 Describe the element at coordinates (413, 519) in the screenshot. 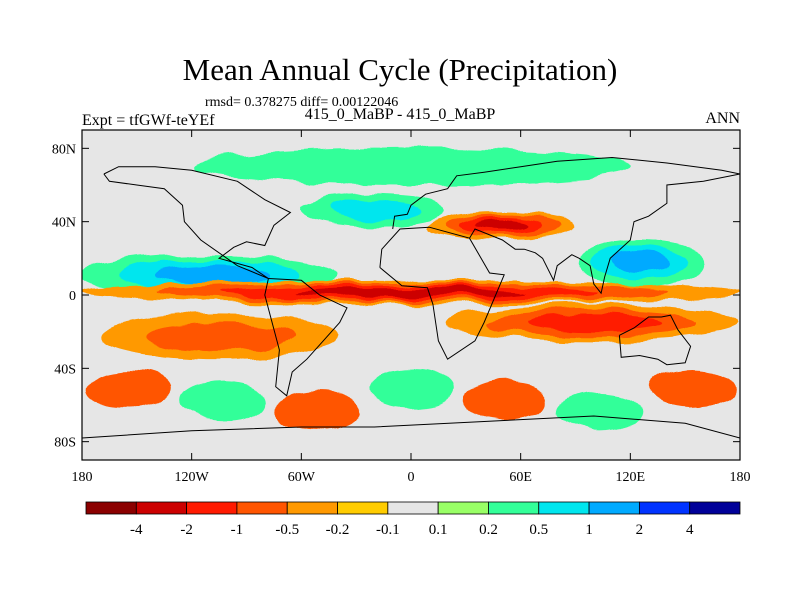

I see `colorbar: -4 -2 -1 -0.5 -0.2 -0.1 0.1 0.2 0.5 1 2 4` at that location.